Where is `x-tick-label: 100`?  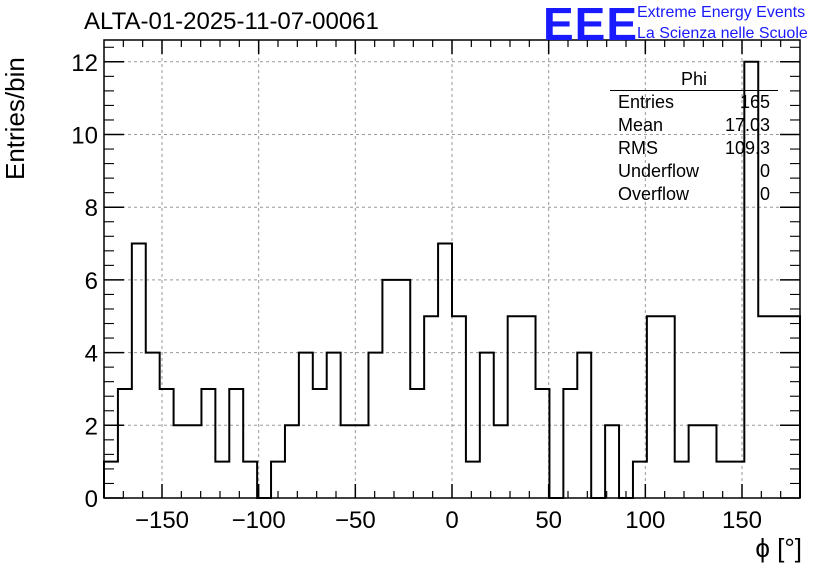 x-tick-label: 100 is located at coordinates (645, 520).